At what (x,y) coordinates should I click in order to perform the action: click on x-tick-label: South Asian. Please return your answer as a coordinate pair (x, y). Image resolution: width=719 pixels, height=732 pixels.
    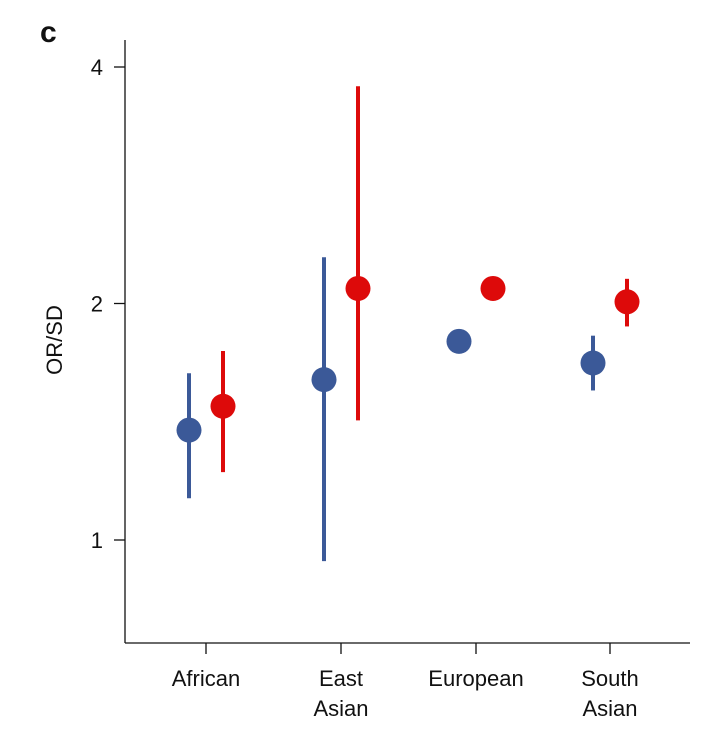
    Looking at the image, I should click on (610, 693).